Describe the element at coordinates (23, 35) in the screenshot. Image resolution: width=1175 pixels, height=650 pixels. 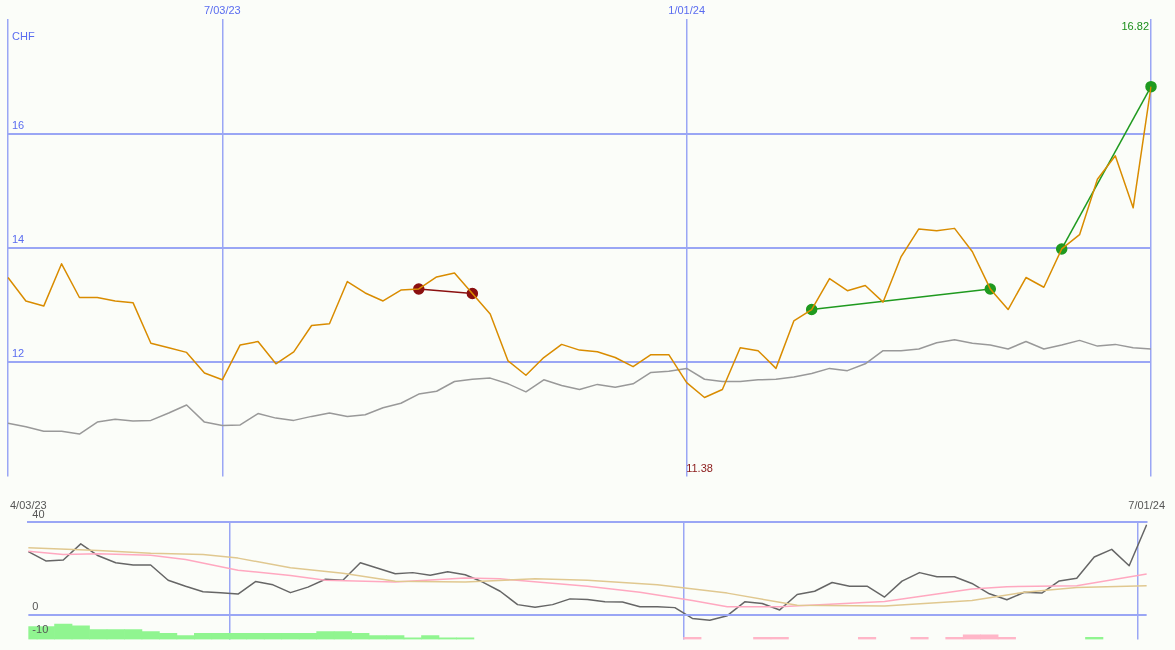
I see `y-axis-title: CHF` at that location.